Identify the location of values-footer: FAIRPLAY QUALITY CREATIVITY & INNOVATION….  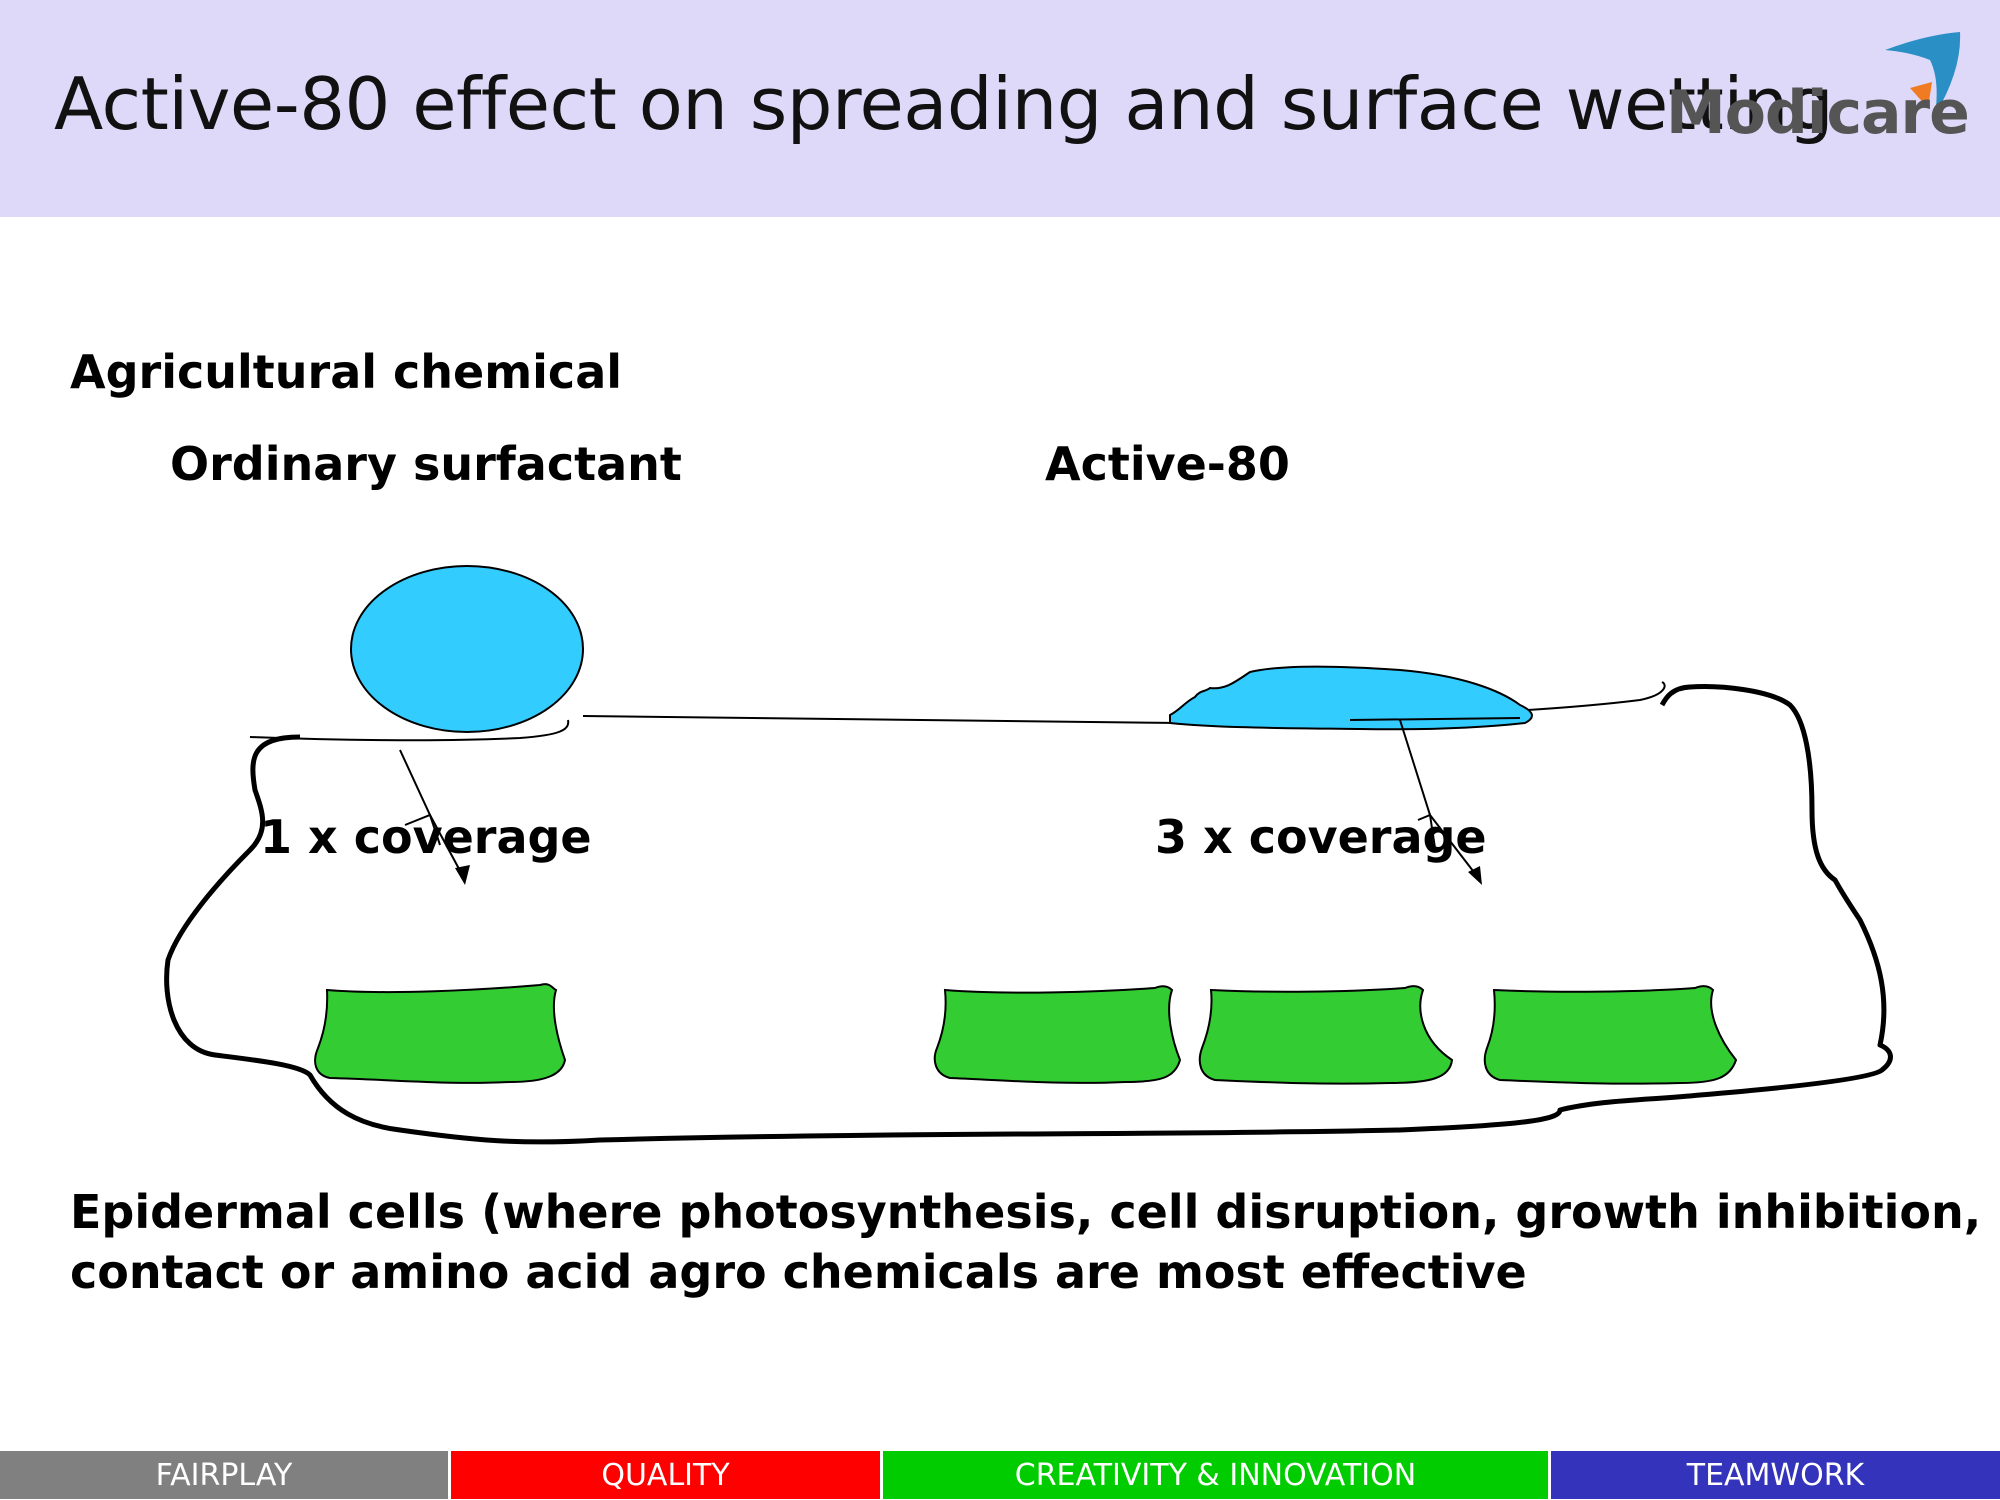
(1000, 1475).